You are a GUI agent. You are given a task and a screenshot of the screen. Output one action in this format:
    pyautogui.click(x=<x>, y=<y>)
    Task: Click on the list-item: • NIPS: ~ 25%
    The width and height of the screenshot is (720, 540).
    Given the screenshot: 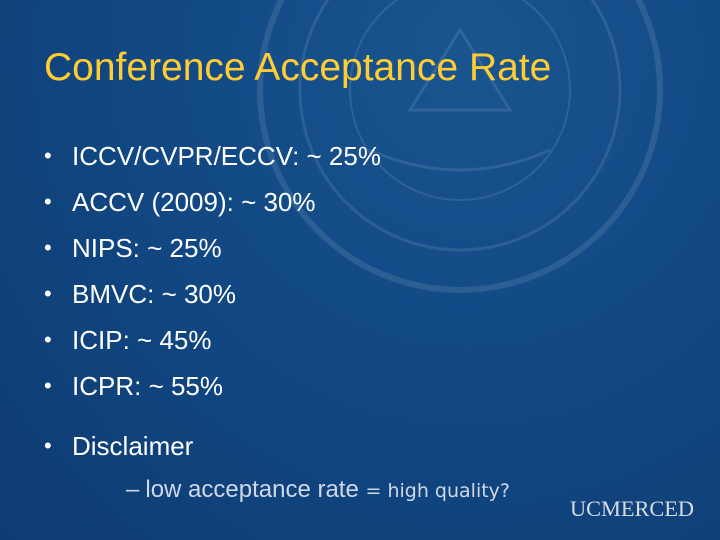 What is the action you would take?
    pyautogui.click(x=212, y=248)
    